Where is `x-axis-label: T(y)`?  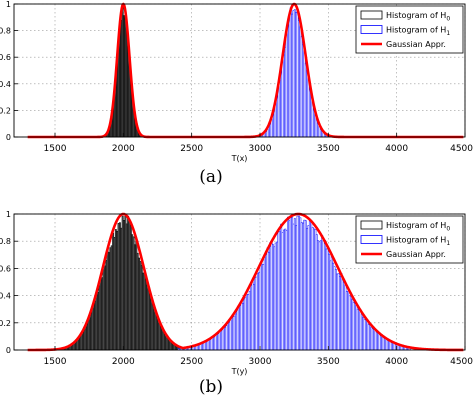
x-axis-label: T(y) is located at coordinates (239, 371).